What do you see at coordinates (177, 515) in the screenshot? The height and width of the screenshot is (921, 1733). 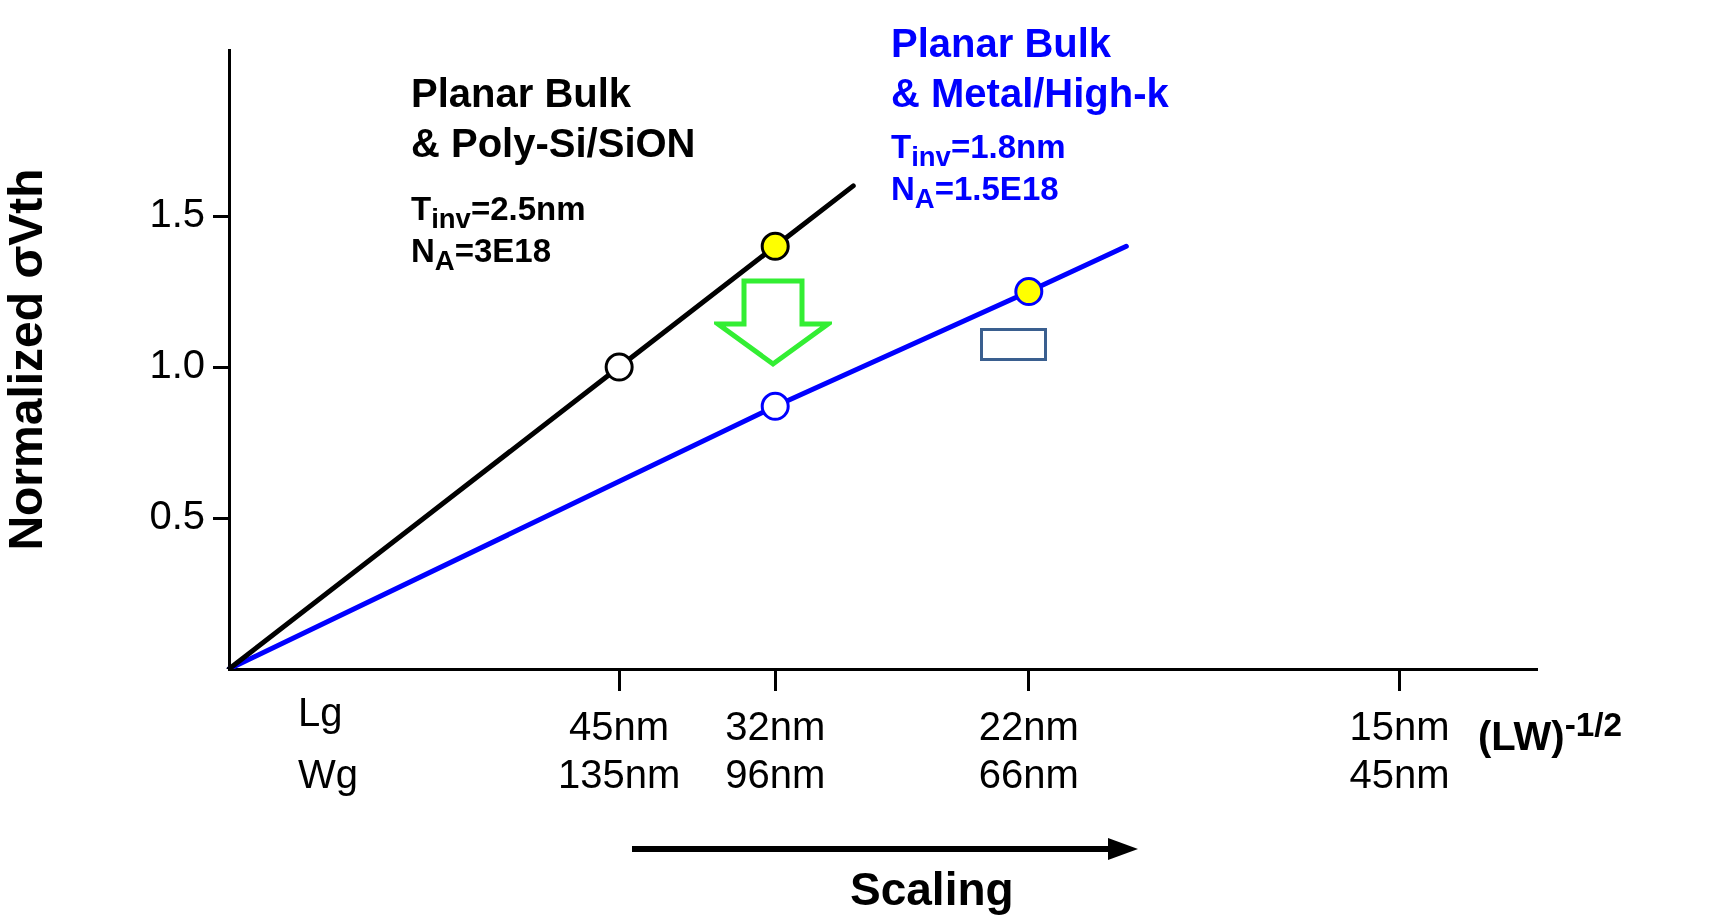 I see `y-tick-label: 0.5` at bounding box center [177, 515].